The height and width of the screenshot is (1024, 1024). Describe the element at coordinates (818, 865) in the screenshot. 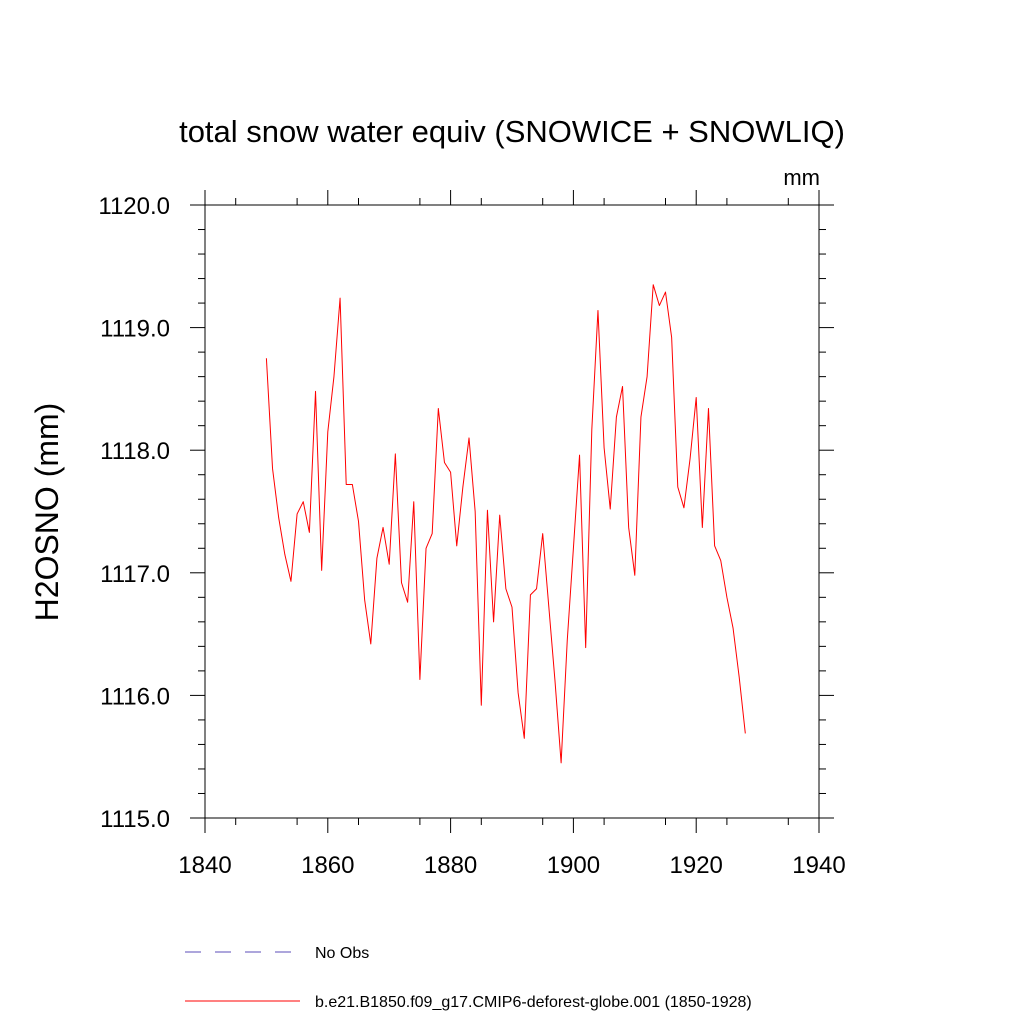

I see `x-tick-label: 1940` at that location.